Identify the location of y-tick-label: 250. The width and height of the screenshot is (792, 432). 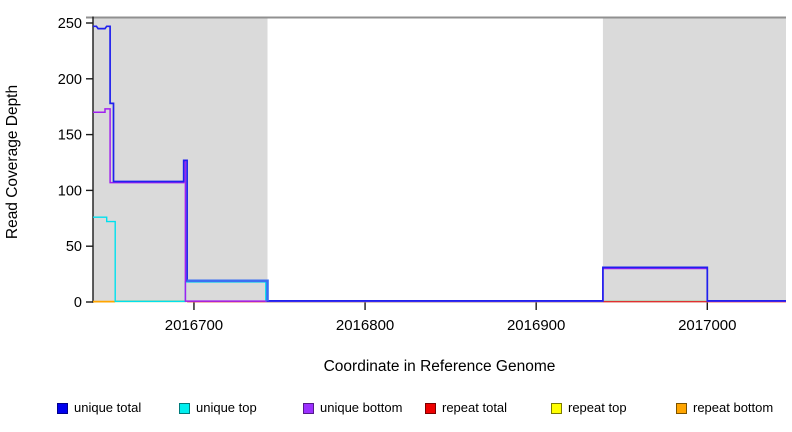
(70, 24).